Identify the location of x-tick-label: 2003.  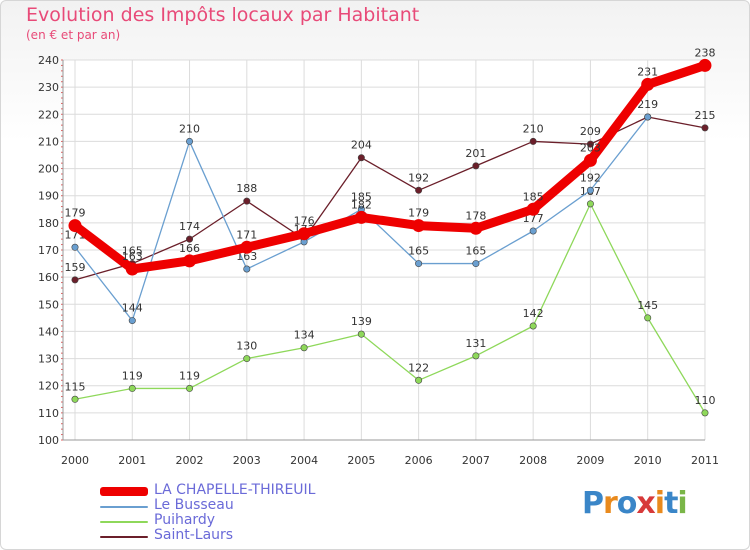
(247, 460).